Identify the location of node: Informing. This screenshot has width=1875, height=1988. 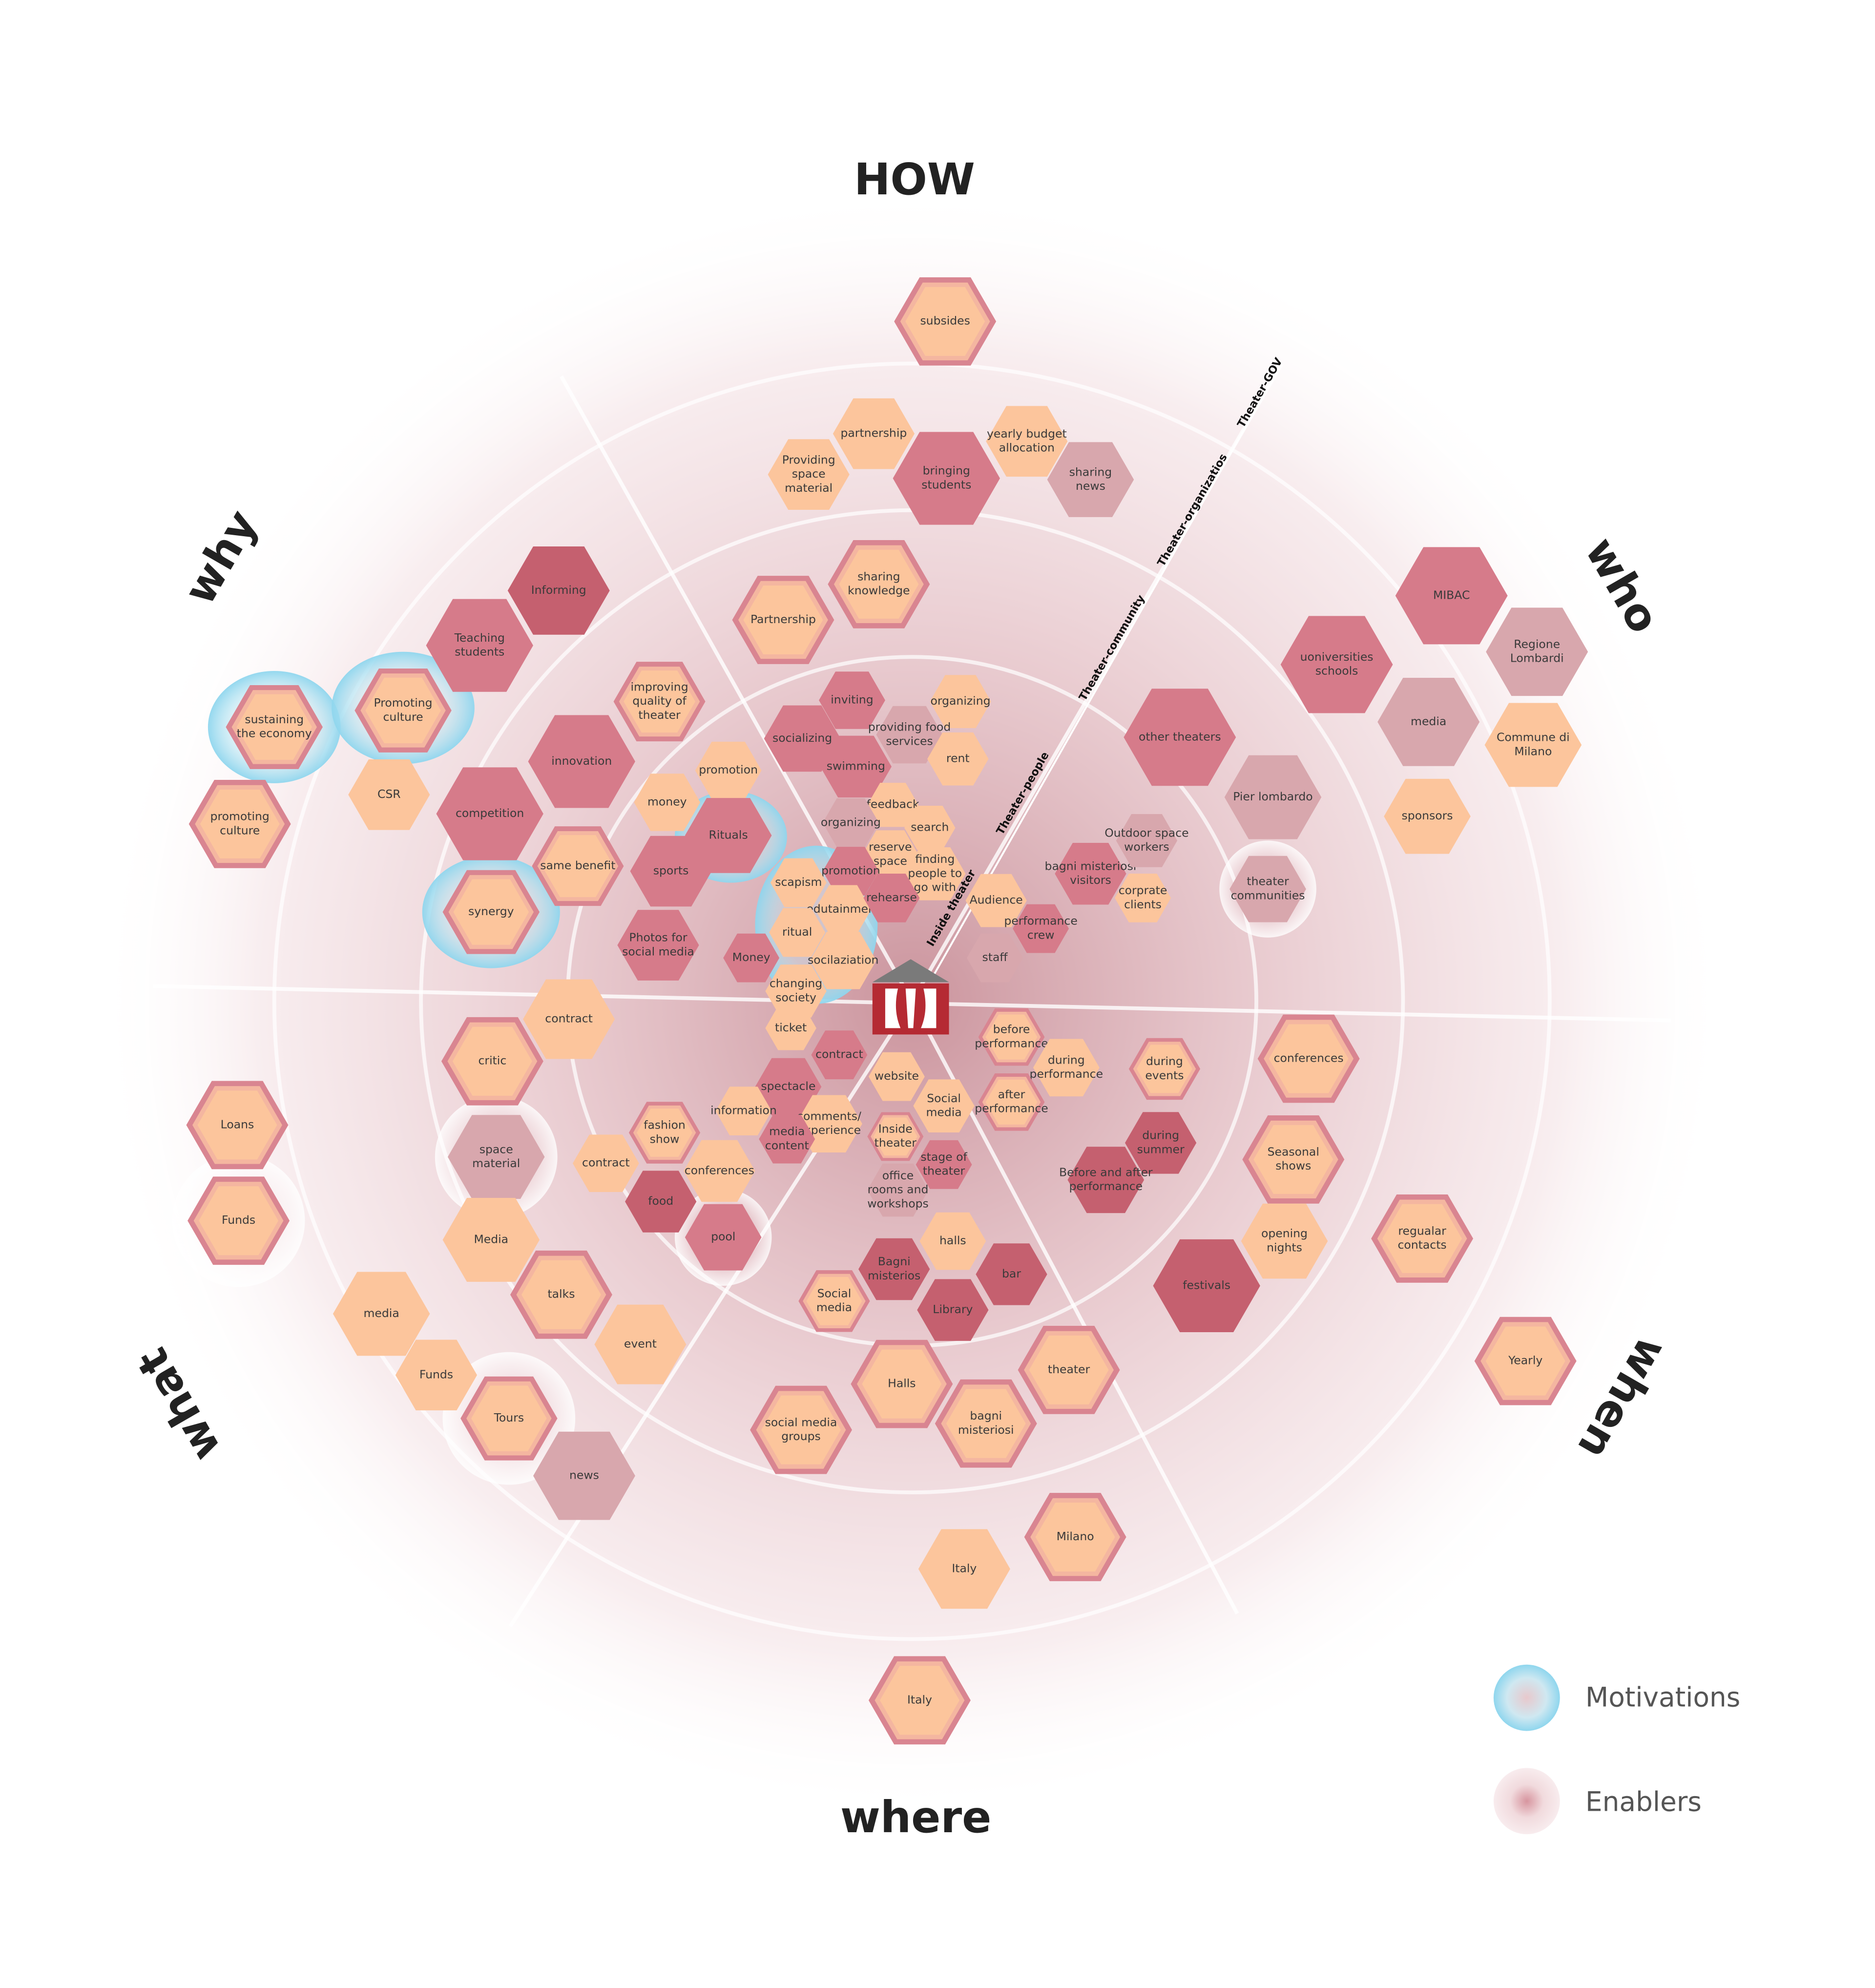
(558, 591).